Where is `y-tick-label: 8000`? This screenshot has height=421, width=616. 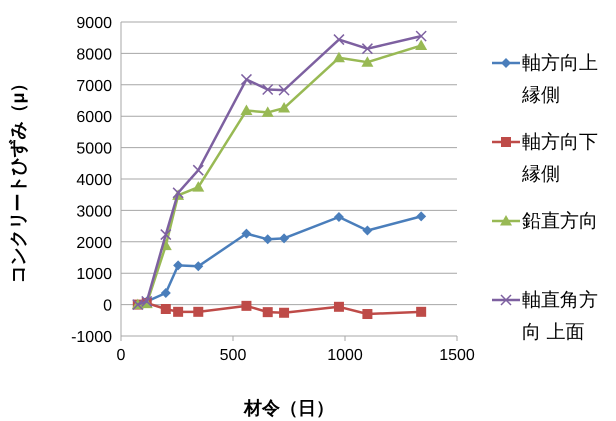 y-tick-label: 8000 is located at coordinates (94, 55).